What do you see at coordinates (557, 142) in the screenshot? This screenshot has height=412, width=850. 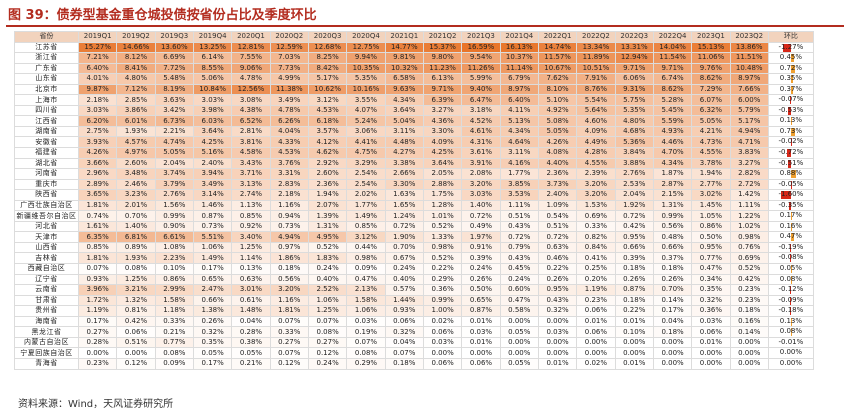 I see `share-cell: 4.26%` at bounding box center [557, 142].